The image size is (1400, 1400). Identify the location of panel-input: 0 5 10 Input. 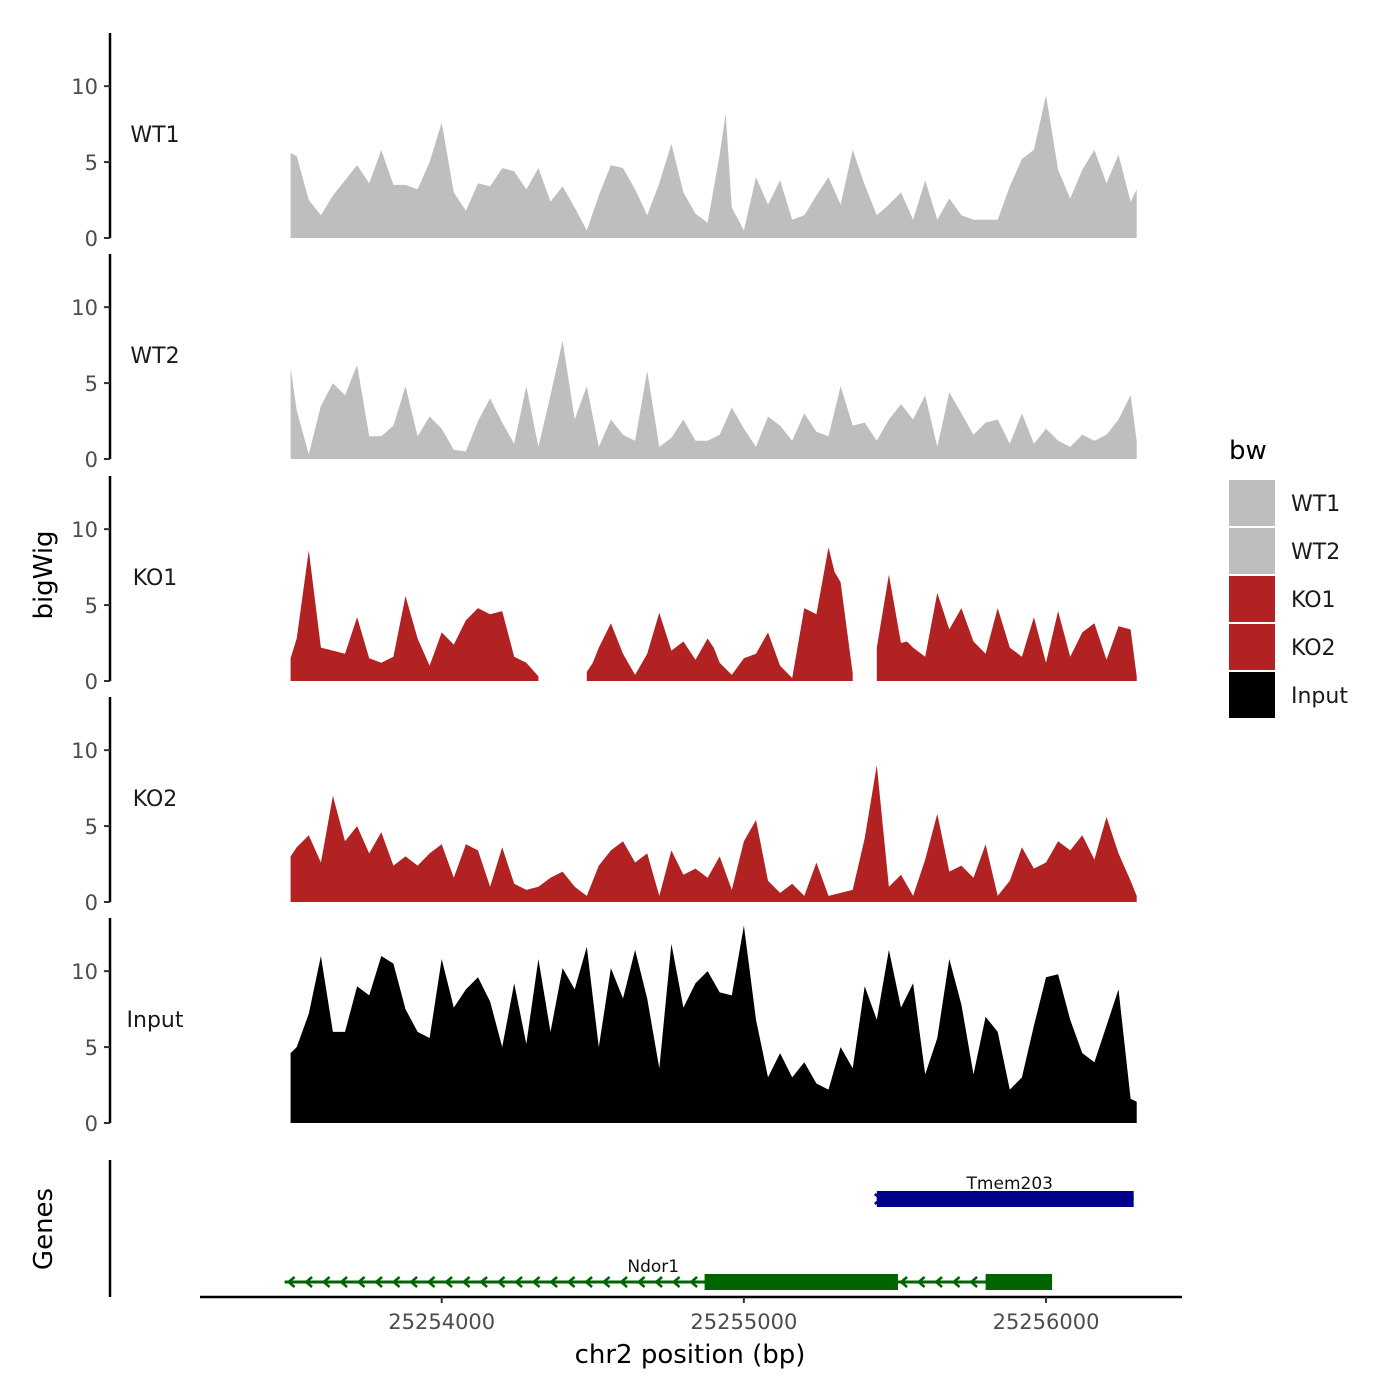
(604, 1027).